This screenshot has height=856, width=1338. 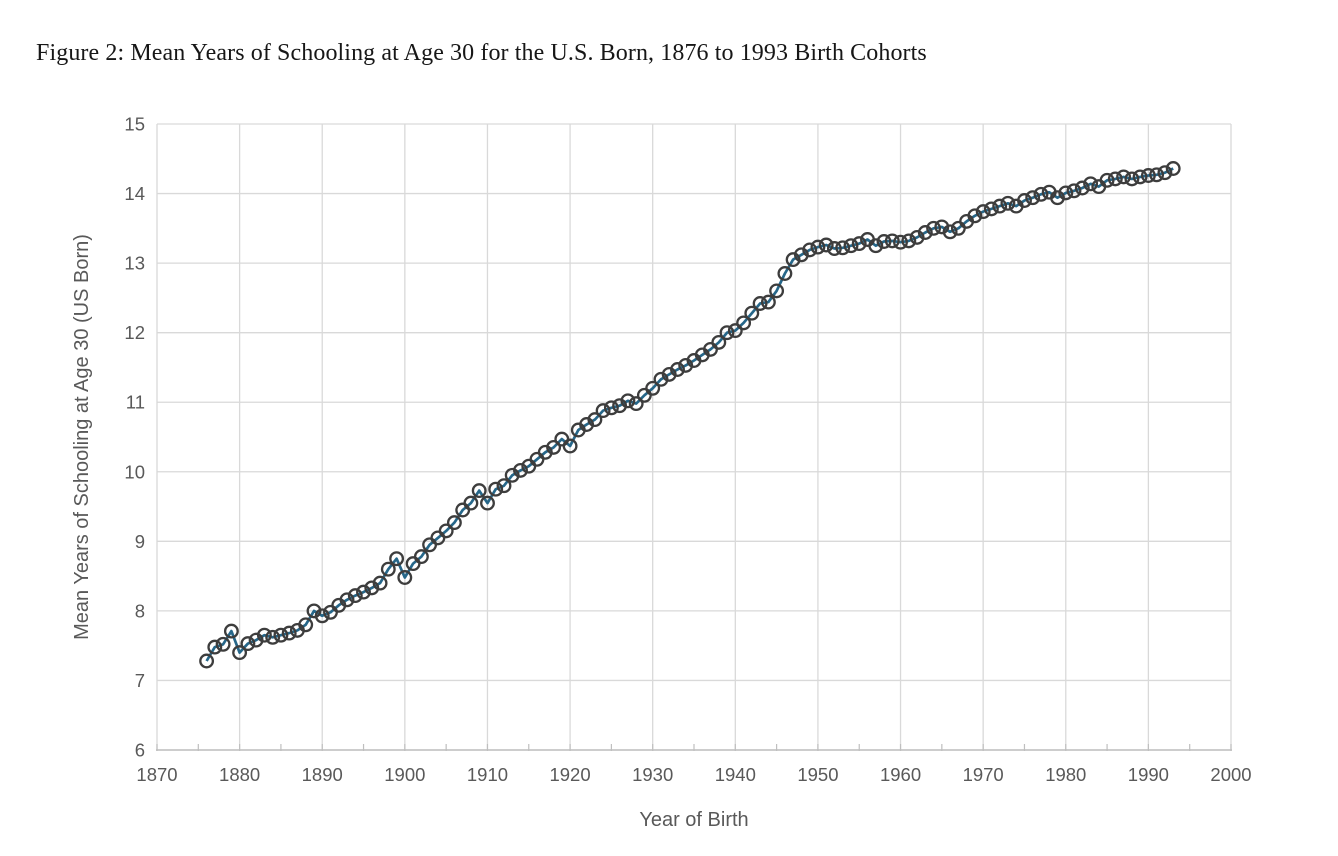 I want to click on x-axis-tick-label: 1880, so click(x=239, y=774).